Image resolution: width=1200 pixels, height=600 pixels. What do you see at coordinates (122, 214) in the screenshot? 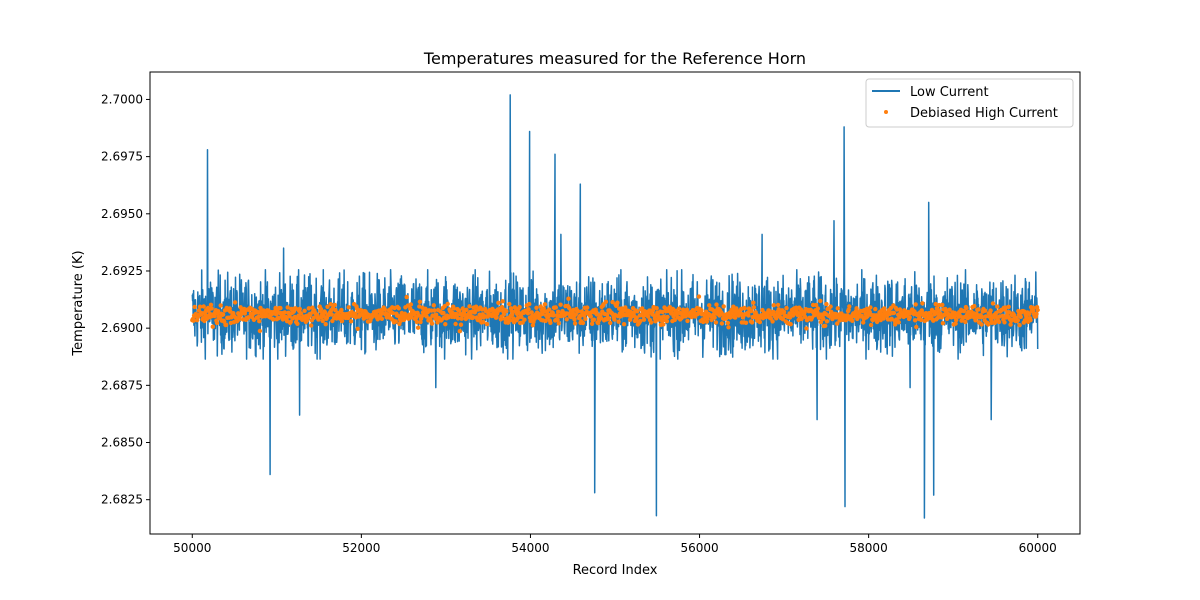
I see `y-tick-label: 2.6950` at bounding box center [122, 214].